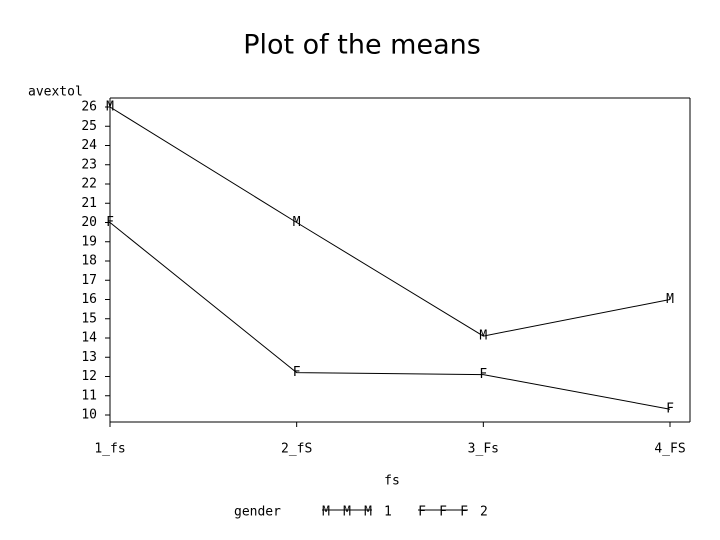  Describe the element at coordinates (392, 481) in the screenshot. I see `x-axis-label: fs` at that location.